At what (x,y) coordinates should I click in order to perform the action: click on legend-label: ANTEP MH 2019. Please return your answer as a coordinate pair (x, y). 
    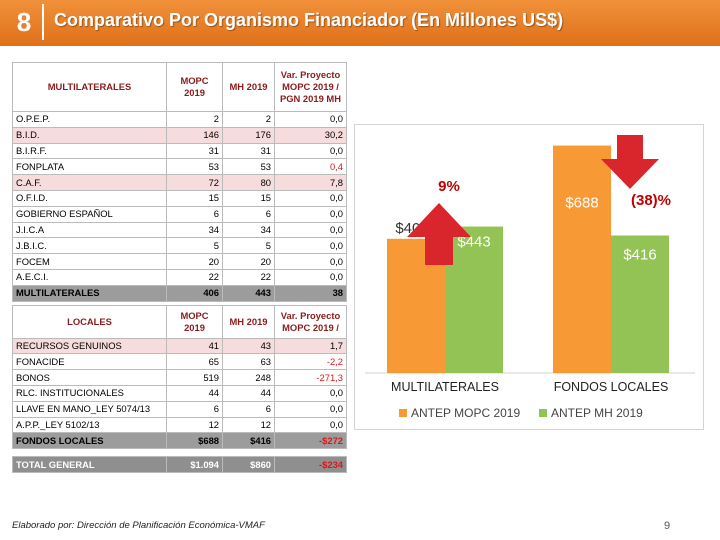
    Looking at the image, I should click on (597, 413).